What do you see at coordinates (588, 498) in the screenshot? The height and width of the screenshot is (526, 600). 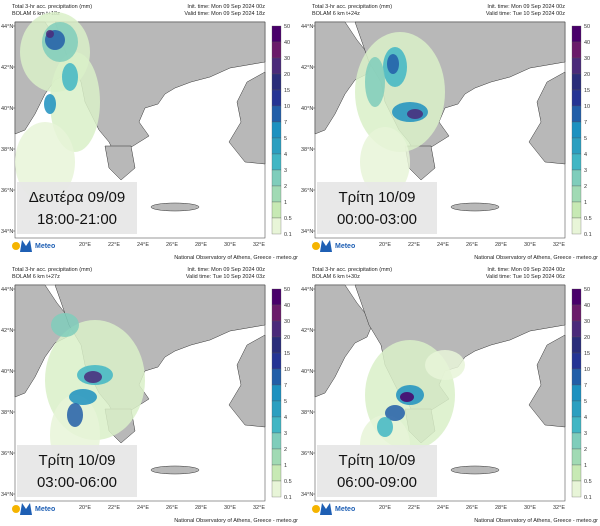 I see `colorbar-label: 0.1` at bounding box center [588, 498].